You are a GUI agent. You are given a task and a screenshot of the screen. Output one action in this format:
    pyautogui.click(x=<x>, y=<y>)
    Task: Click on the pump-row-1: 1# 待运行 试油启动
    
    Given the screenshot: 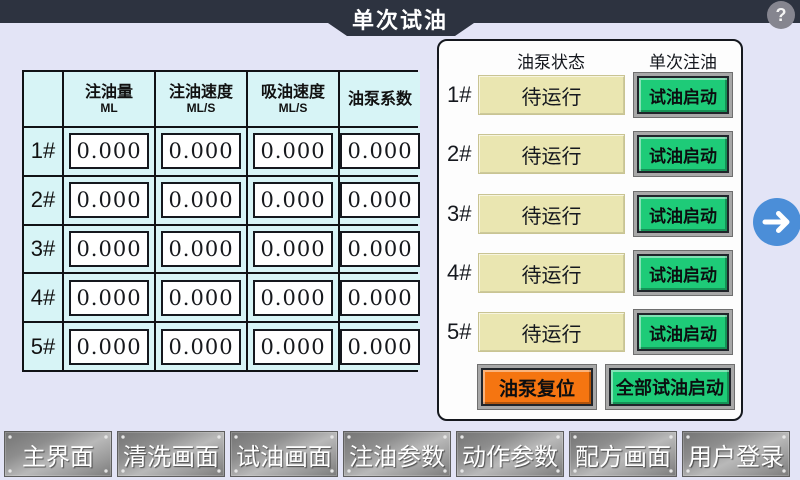 What is the action you would take?
    pyautogui.click(x=590, y=95)
    